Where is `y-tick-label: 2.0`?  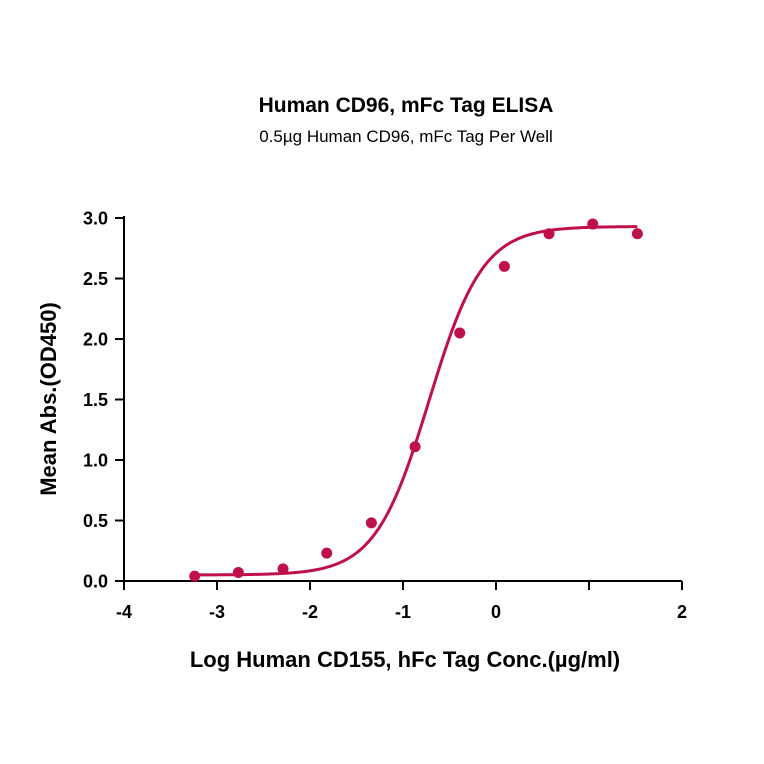
y-tick-label: 2.0 is located at coordinates (95, 340).